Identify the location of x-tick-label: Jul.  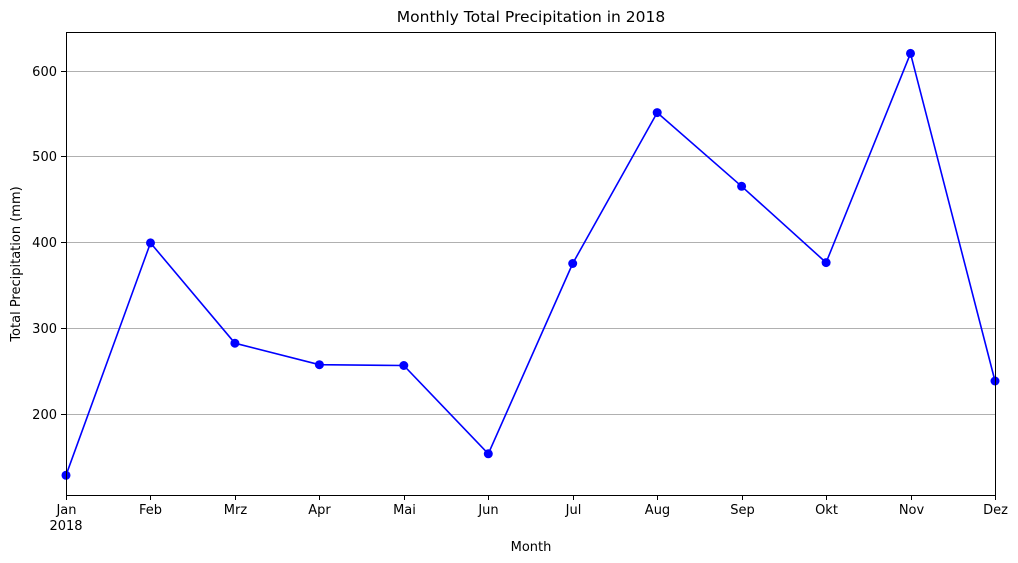
(573, 510).